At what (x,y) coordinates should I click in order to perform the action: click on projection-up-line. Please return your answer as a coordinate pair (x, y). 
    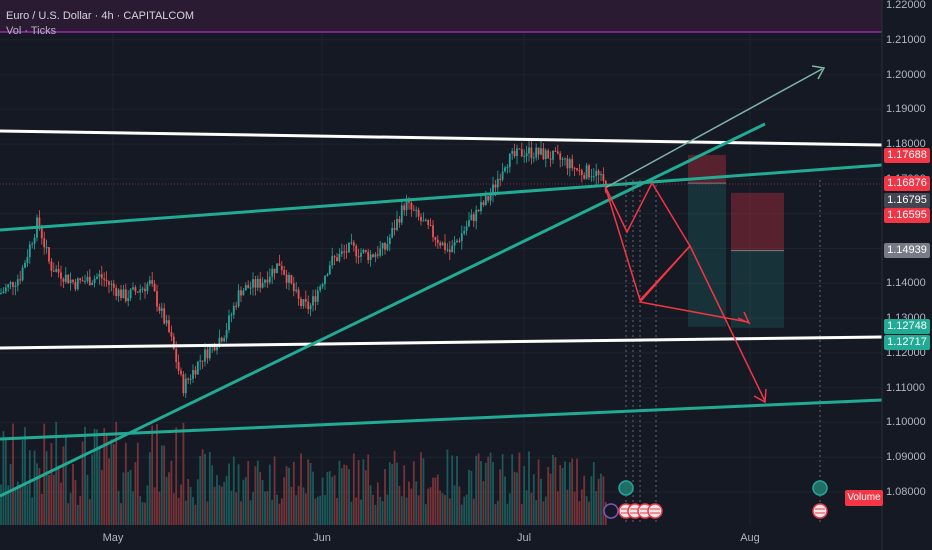
    Looking at the image, I should click on (713, 128).